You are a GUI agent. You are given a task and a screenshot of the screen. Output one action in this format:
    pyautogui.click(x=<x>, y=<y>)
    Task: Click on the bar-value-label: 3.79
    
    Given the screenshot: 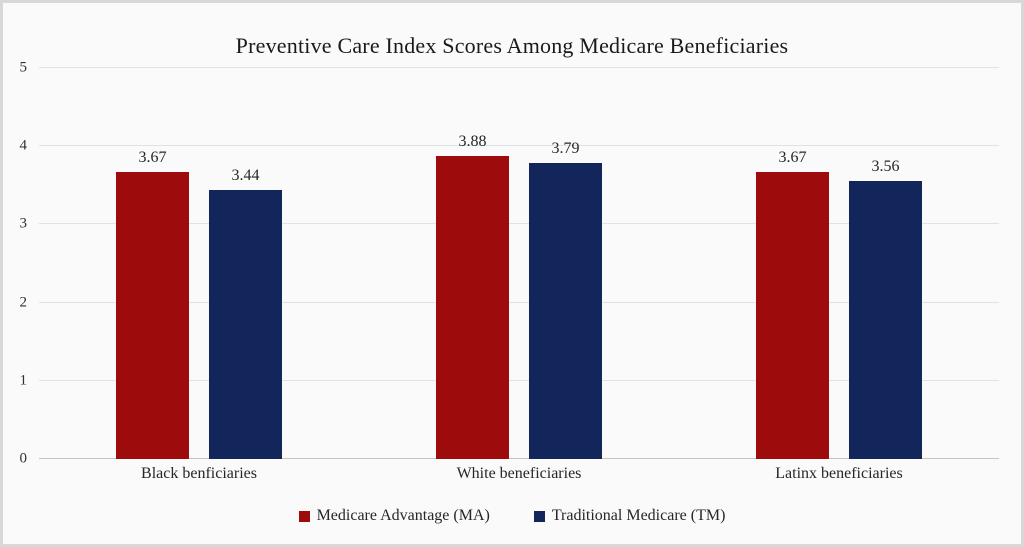 What is the action you would take?
    pyautogui.click(x=565, y=148)
    